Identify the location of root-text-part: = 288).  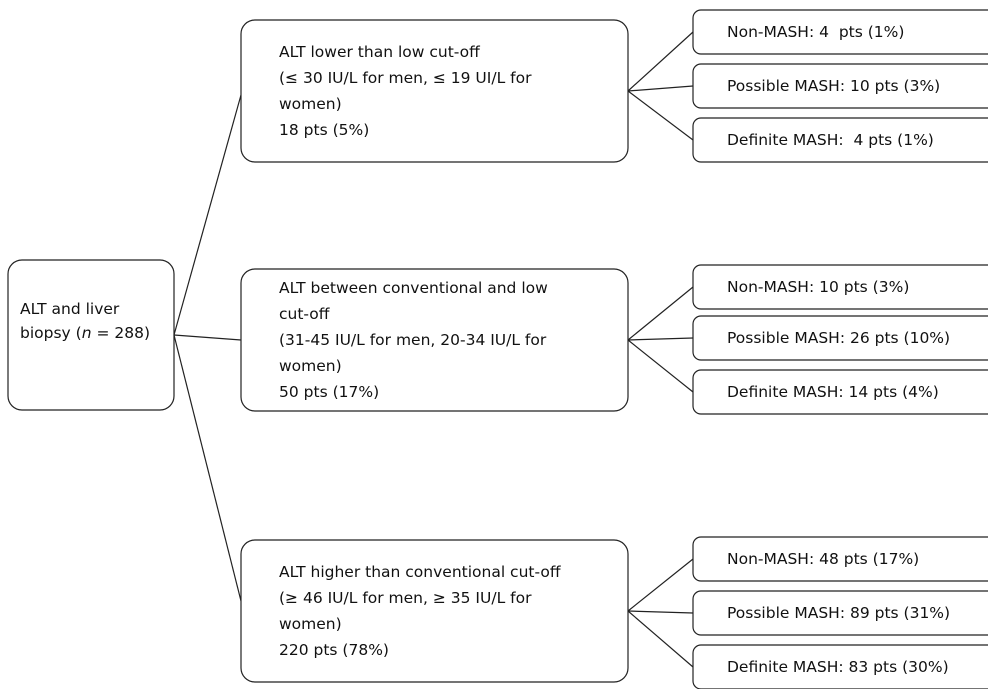
(121, 333).